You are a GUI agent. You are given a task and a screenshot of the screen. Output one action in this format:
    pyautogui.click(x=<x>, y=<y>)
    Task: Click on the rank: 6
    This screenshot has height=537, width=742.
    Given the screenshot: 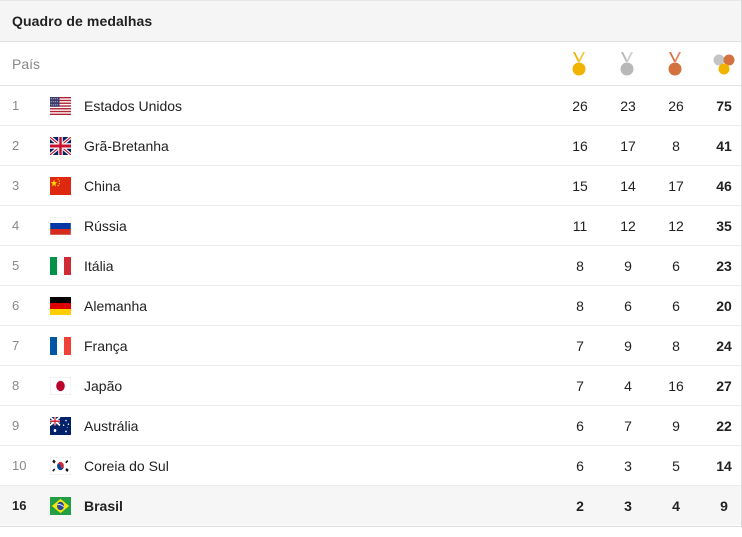 What is the action you would take?
    pyautogui.click(x=16, y=305)
    